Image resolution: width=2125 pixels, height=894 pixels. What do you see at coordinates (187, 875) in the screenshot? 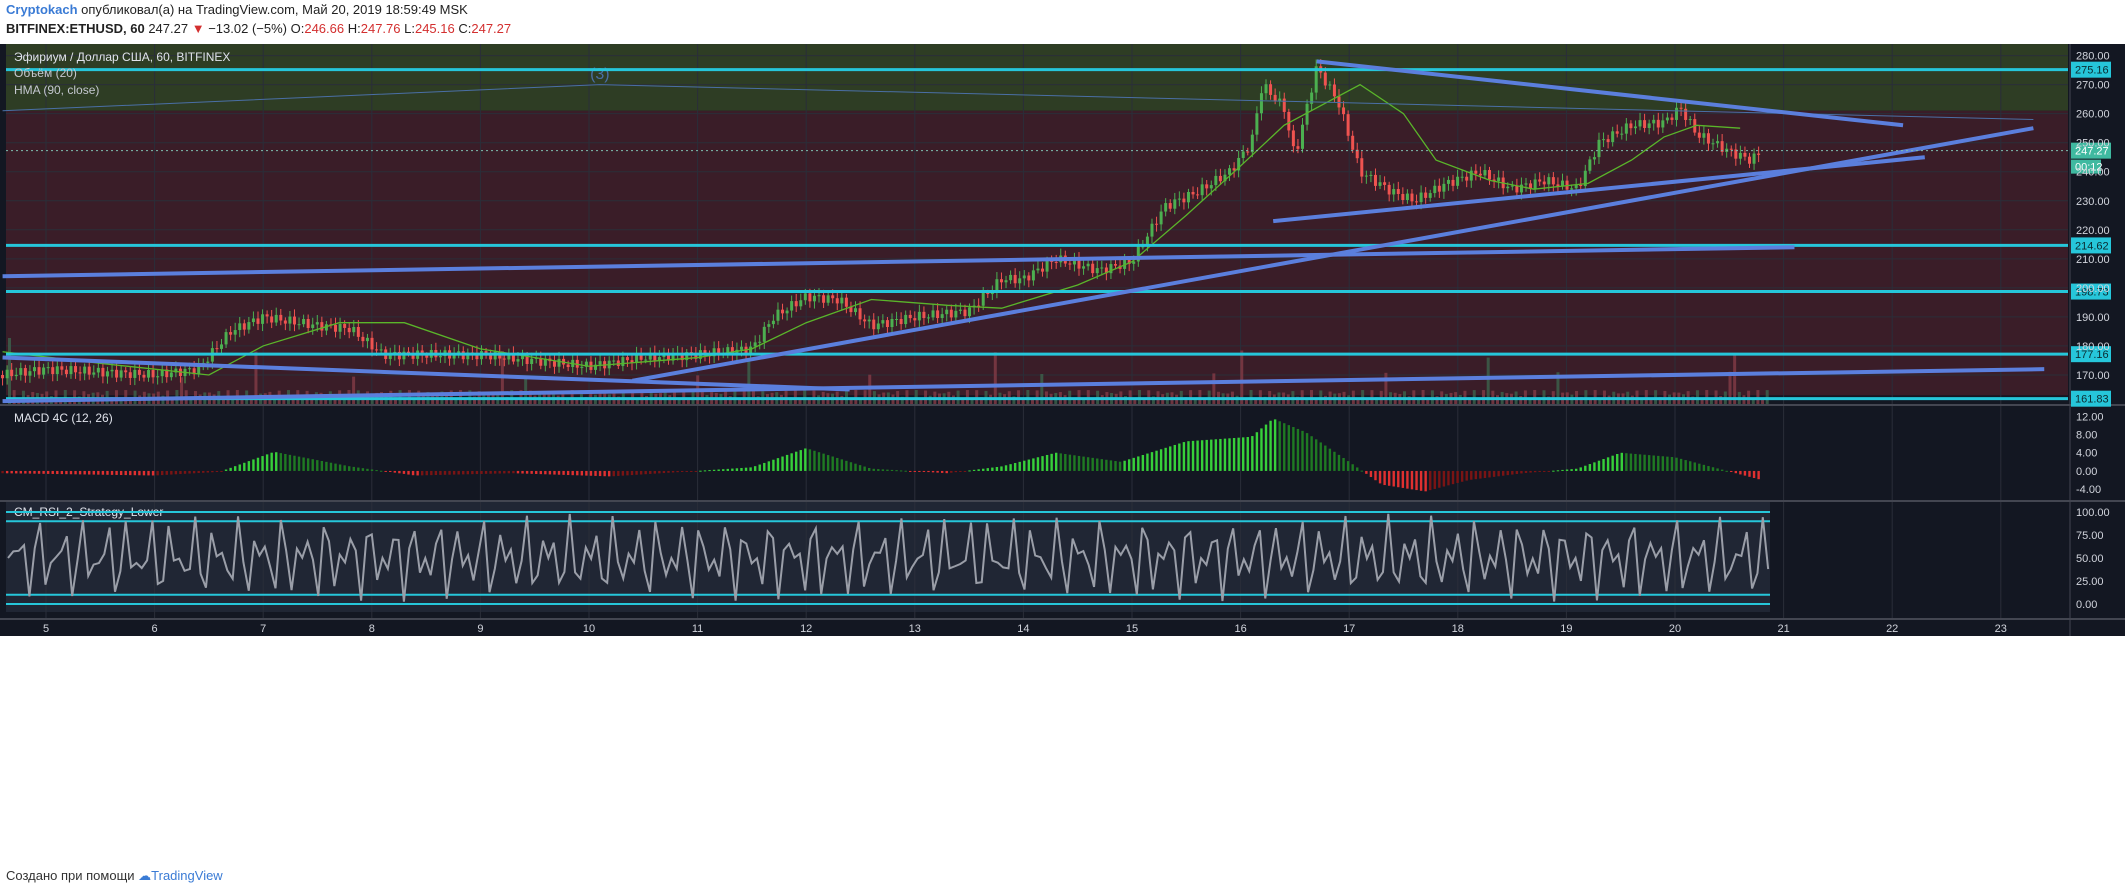
I see `footer-brand: TradingView` at bounding box center [187, 875].